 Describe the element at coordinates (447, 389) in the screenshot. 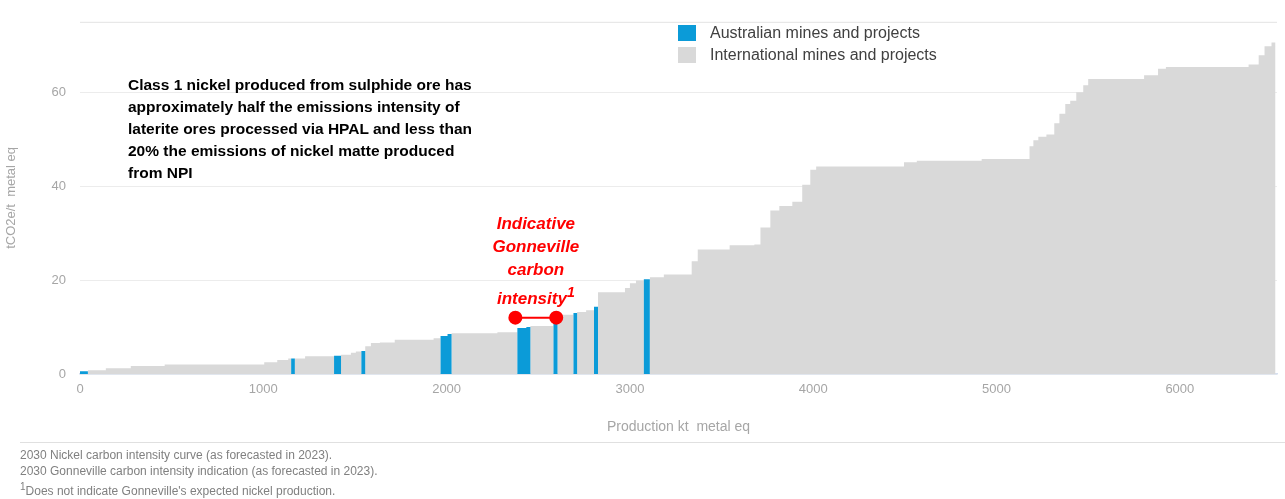

I see `x-tick-label: 2000` at that location.